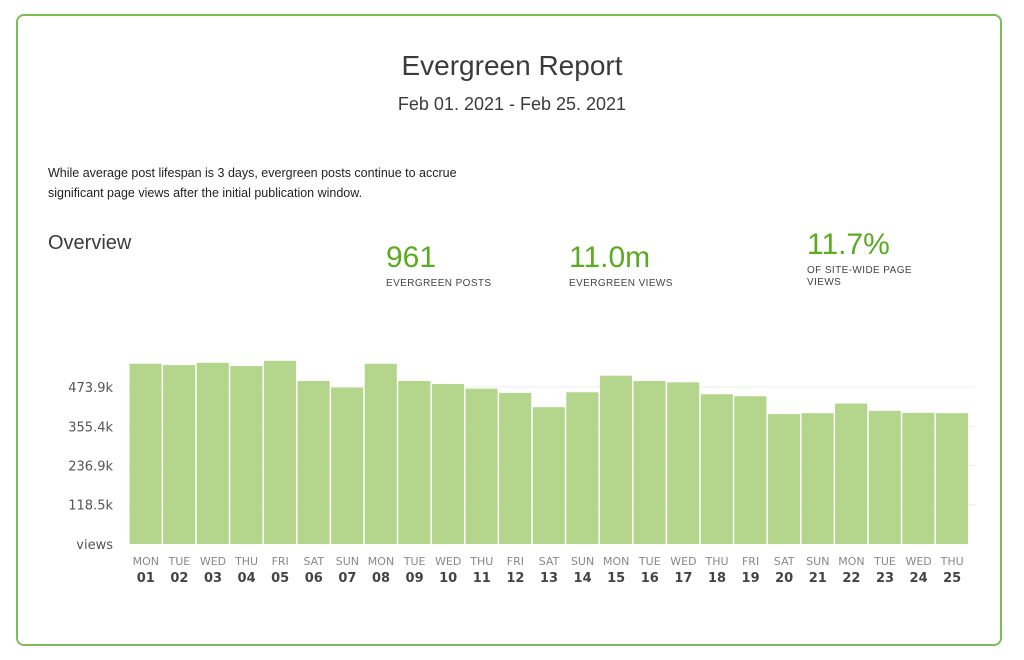  I want to click on y-tick-label: 118.5k, so click(90, 506).